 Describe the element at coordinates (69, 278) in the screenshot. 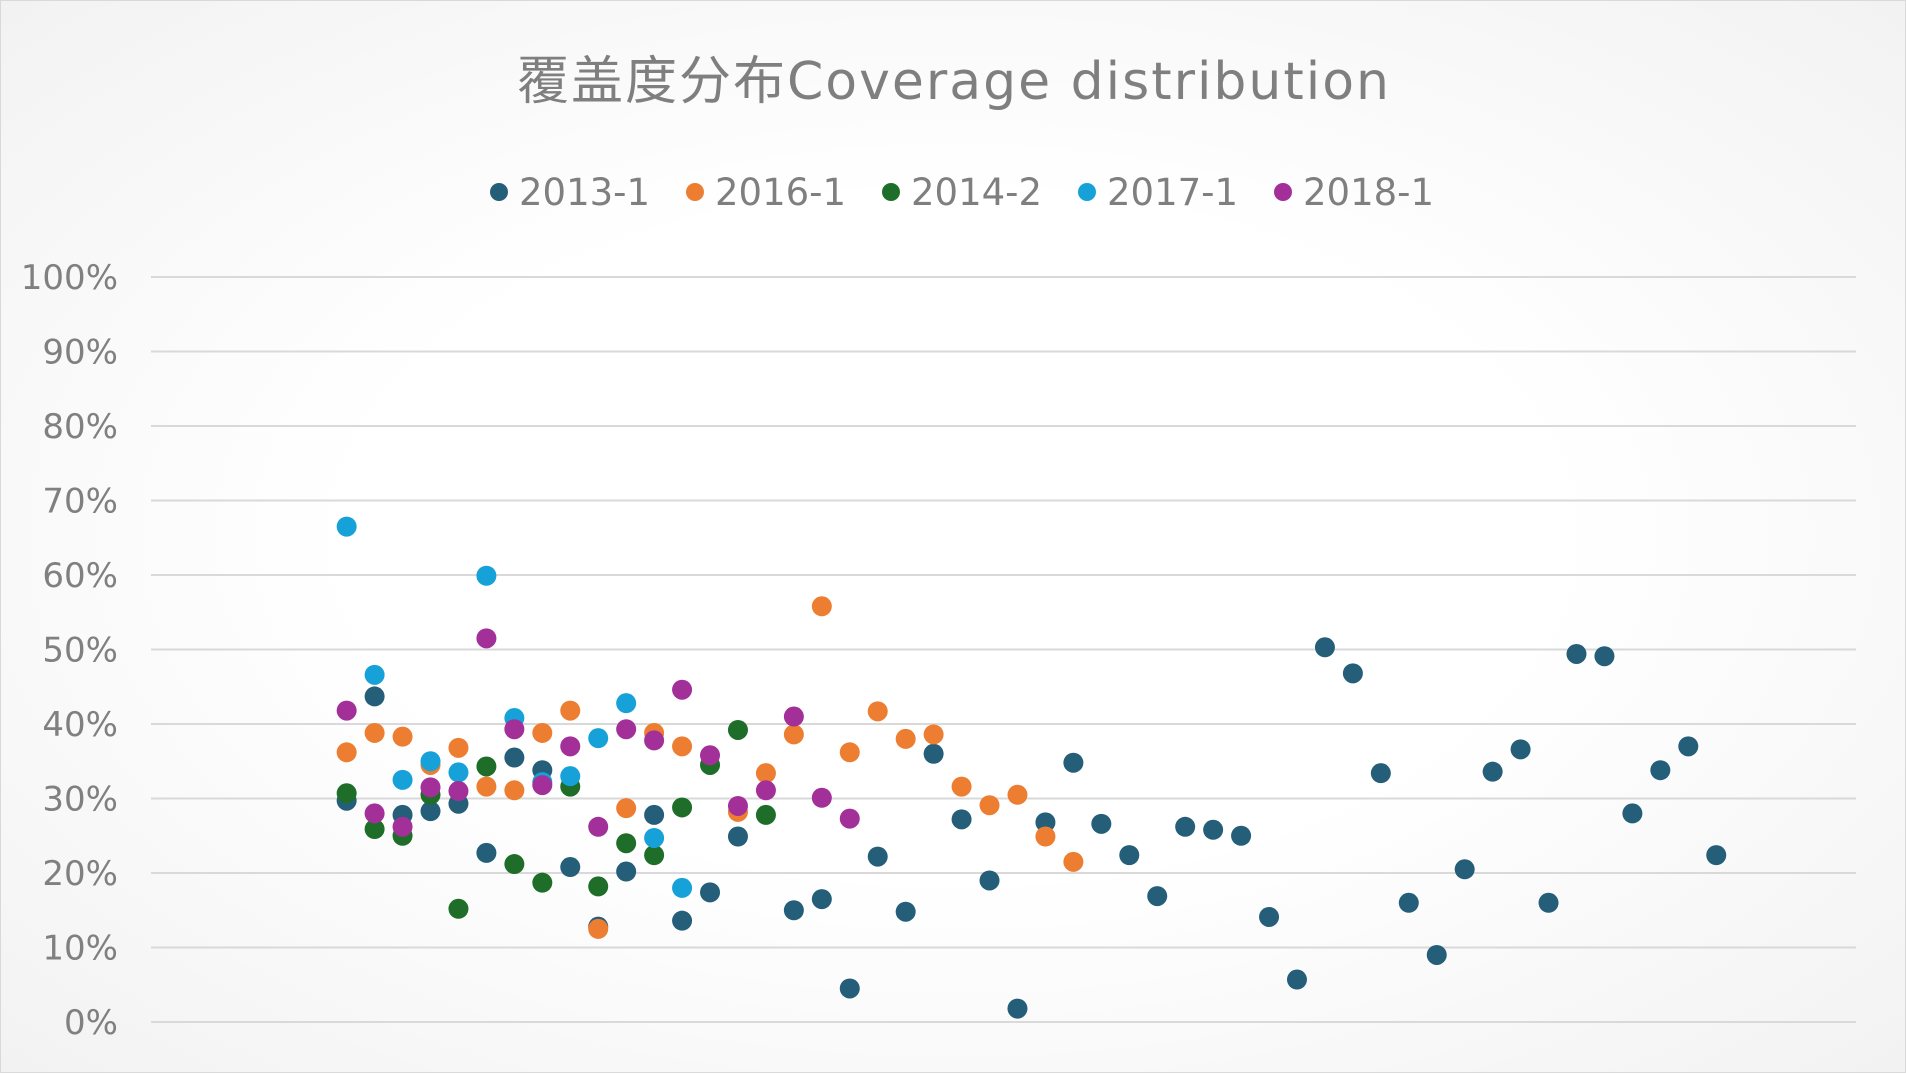

I see `y-tick-label: 100%` at that location.